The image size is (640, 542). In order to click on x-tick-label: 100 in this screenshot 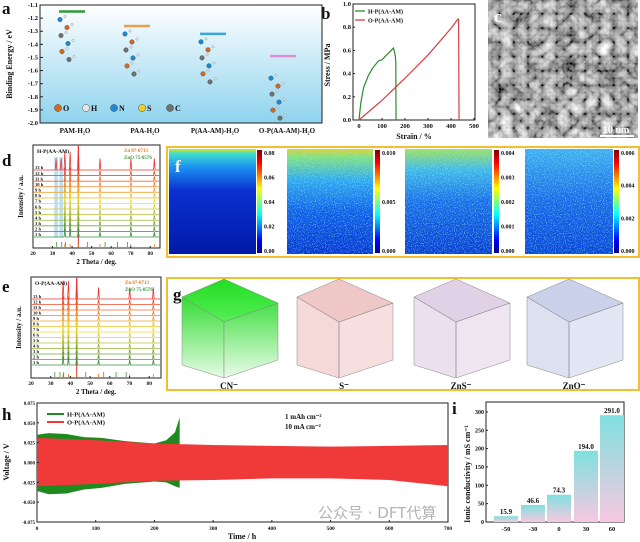, I will do `click(96, 529)`.